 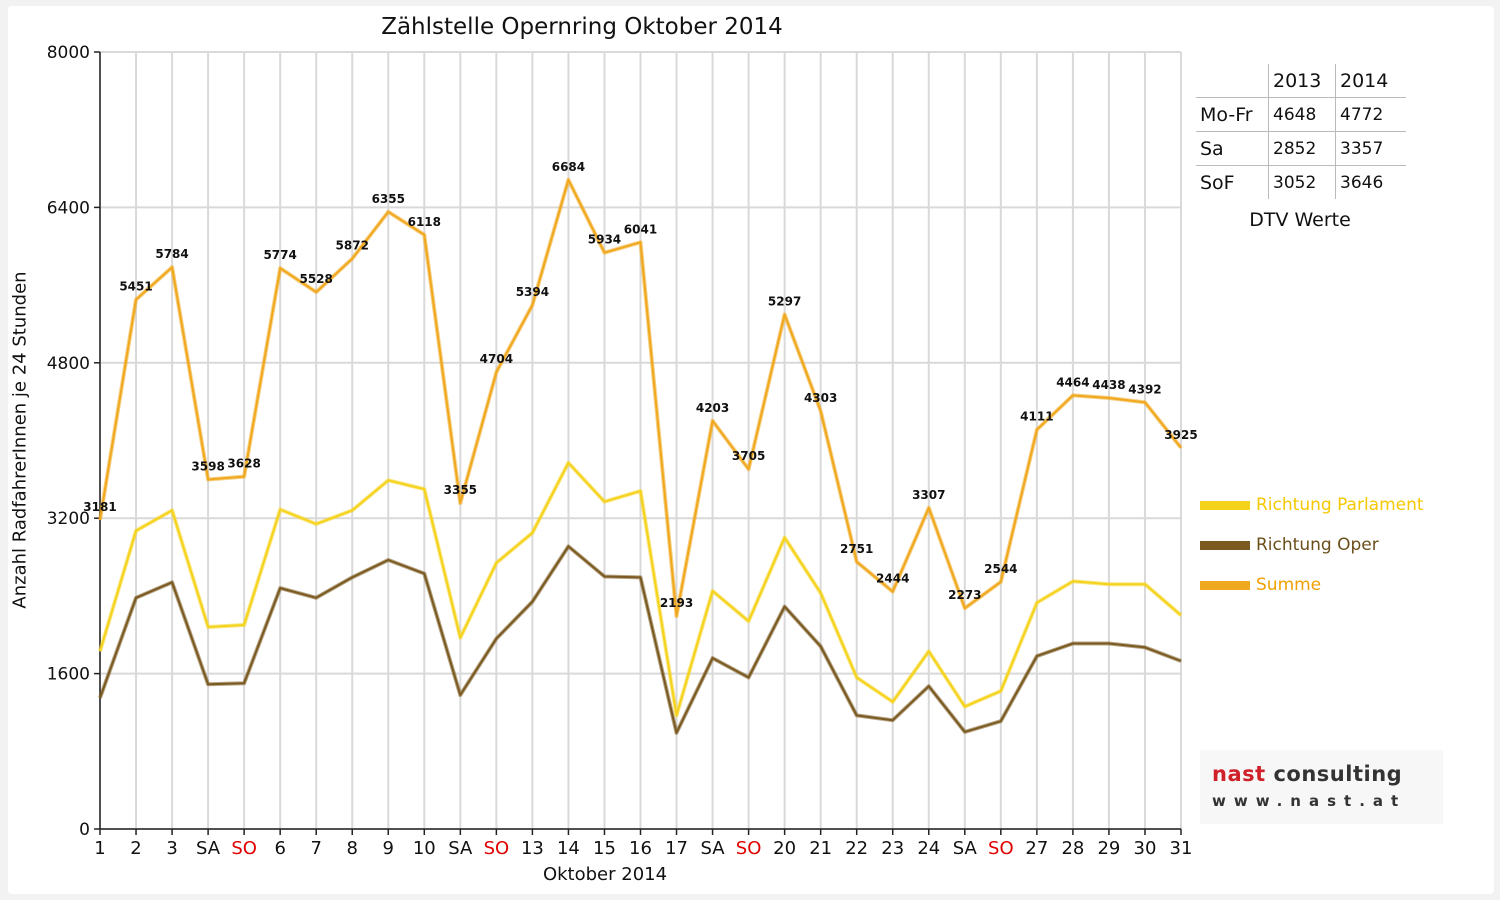 I want to click on y-tick-label: 0, so click(x=84, y=830).